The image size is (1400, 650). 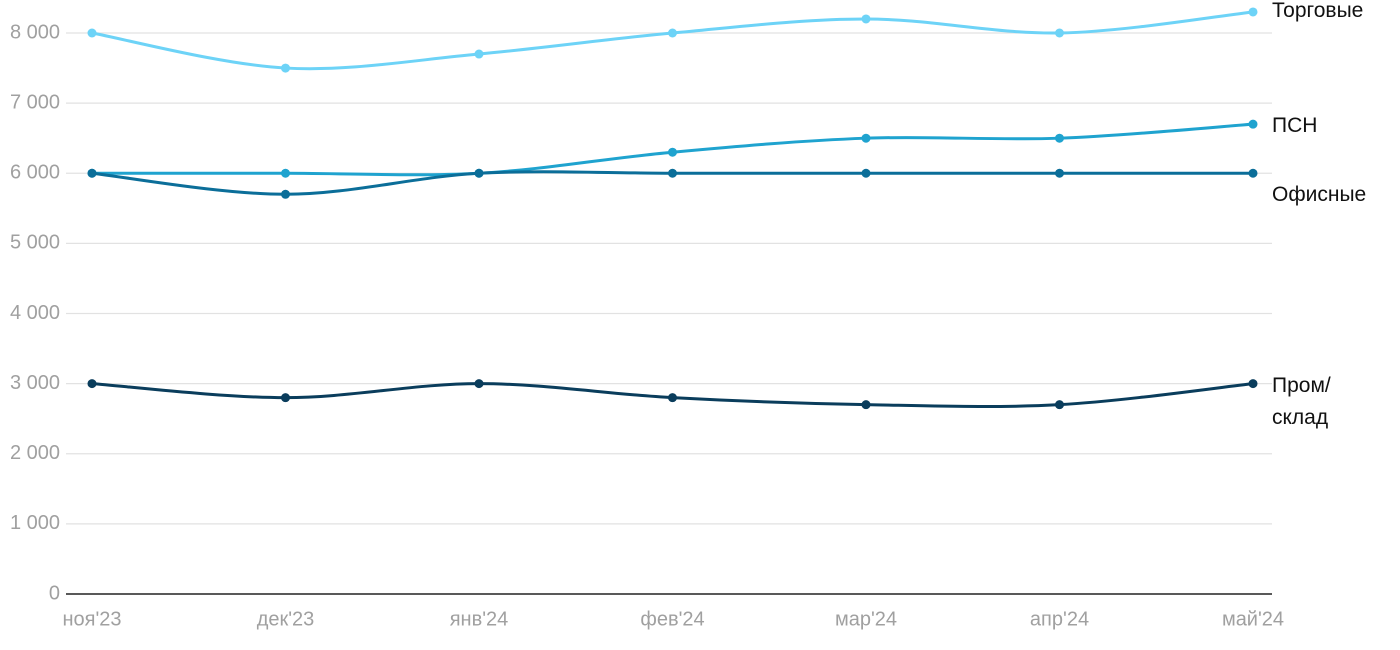 What do you see at coordinates (54, 593) in the screenshot?
I see `y-tick-label: 0` at bounding box center [54, 593].